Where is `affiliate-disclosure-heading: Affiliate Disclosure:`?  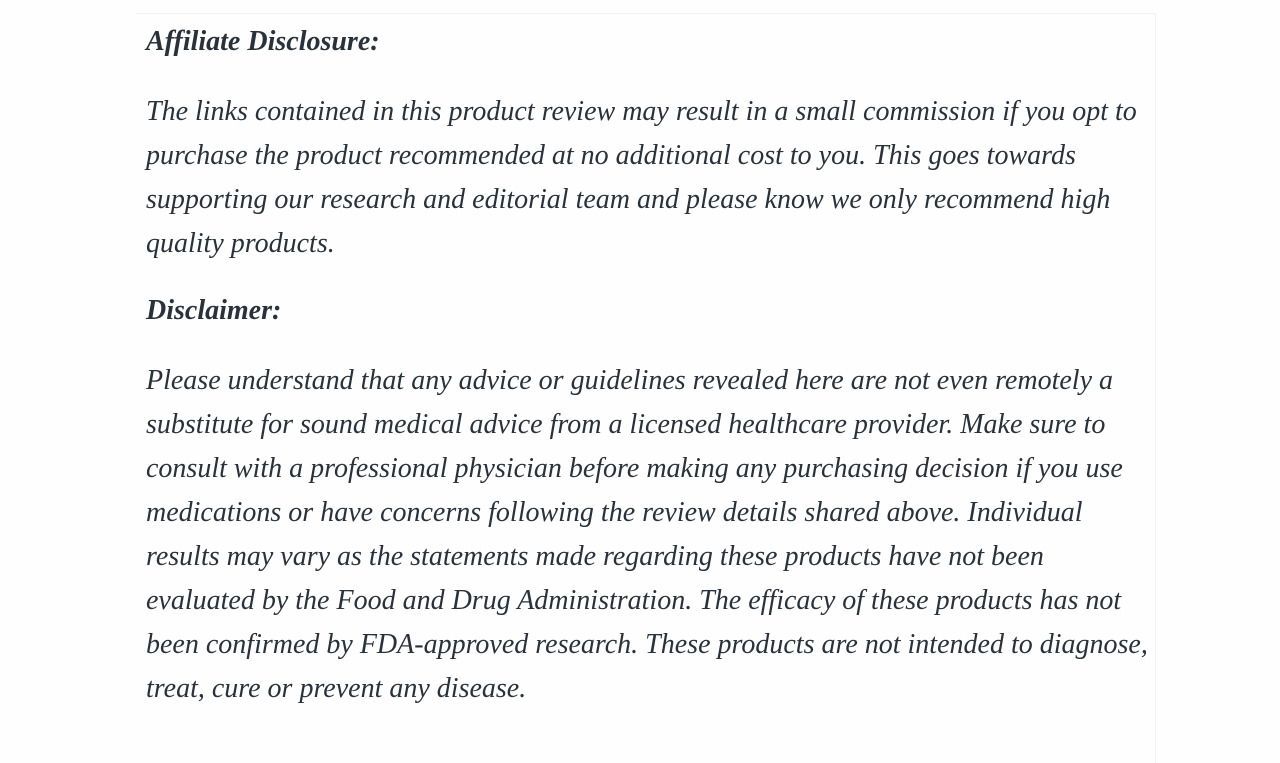 affiliate-disclosure-heading: Affiliate Disclosure: is located at coordinates (263, 41).